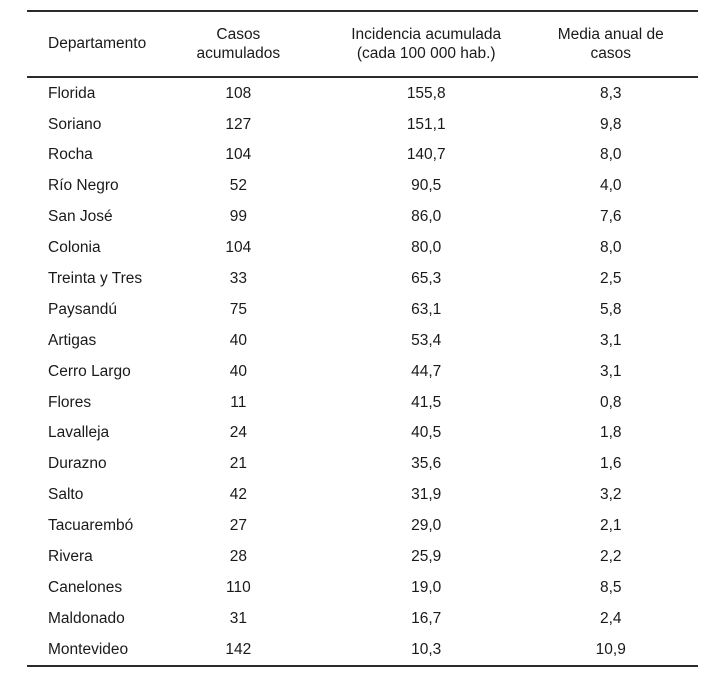 Image resolution: width=709 pixels, height=688 pixels. What do you see at coordinates (238, 309) in the screenshot?
I see `cell-casos: 75` at bounding box center [238, 309].